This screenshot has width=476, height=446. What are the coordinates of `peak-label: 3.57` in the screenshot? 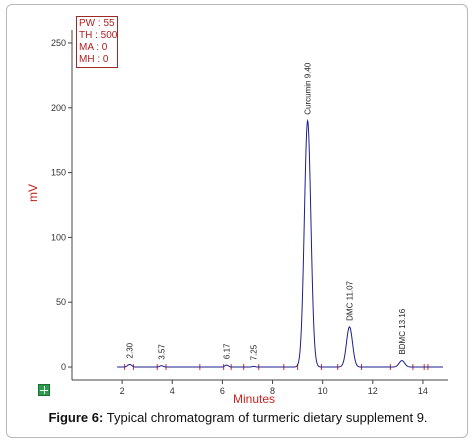 It's located at (161, 352).